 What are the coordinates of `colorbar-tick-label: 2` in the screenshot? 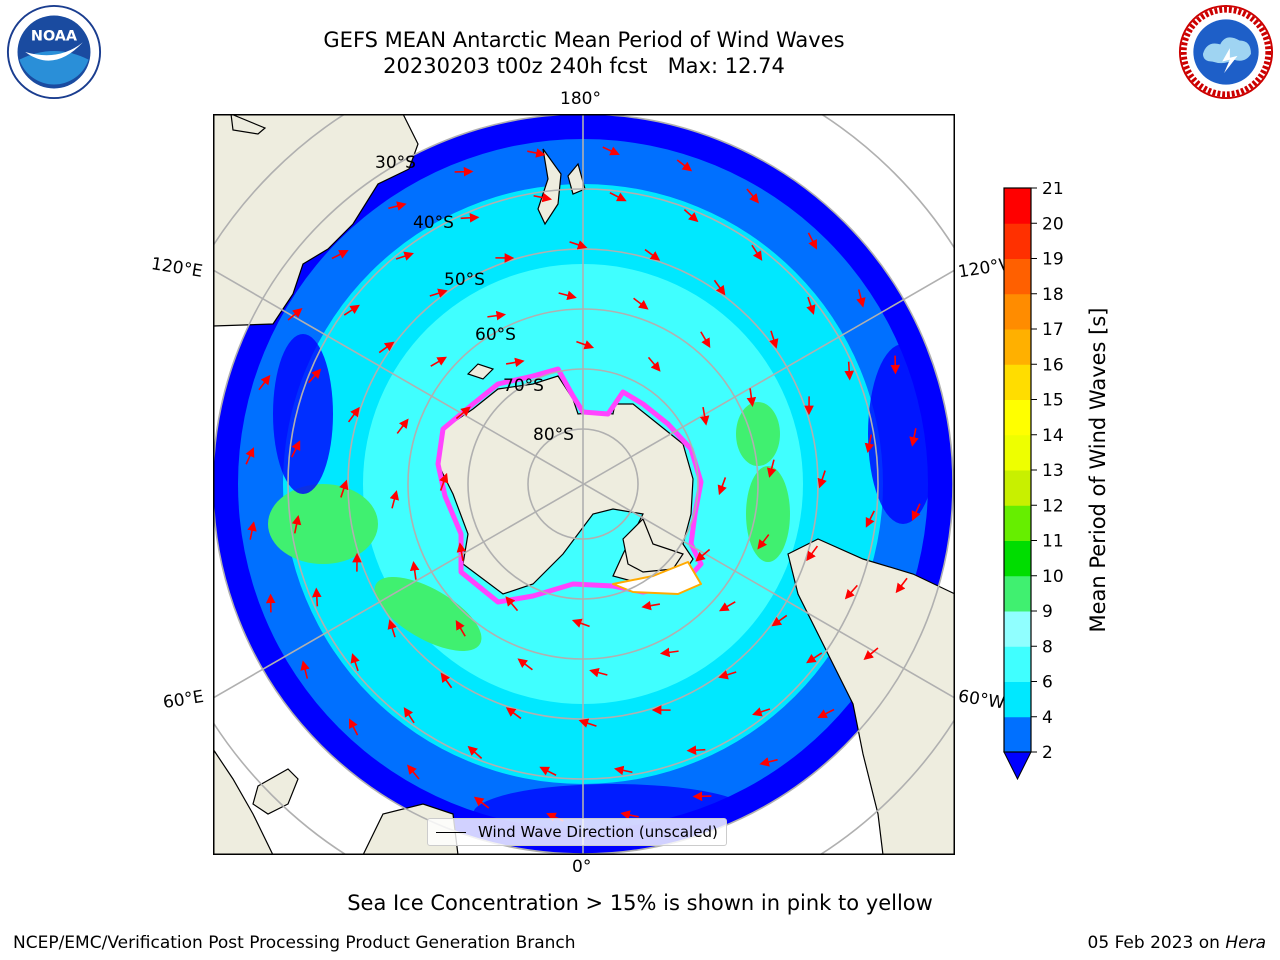 It's located at (1047, 753).